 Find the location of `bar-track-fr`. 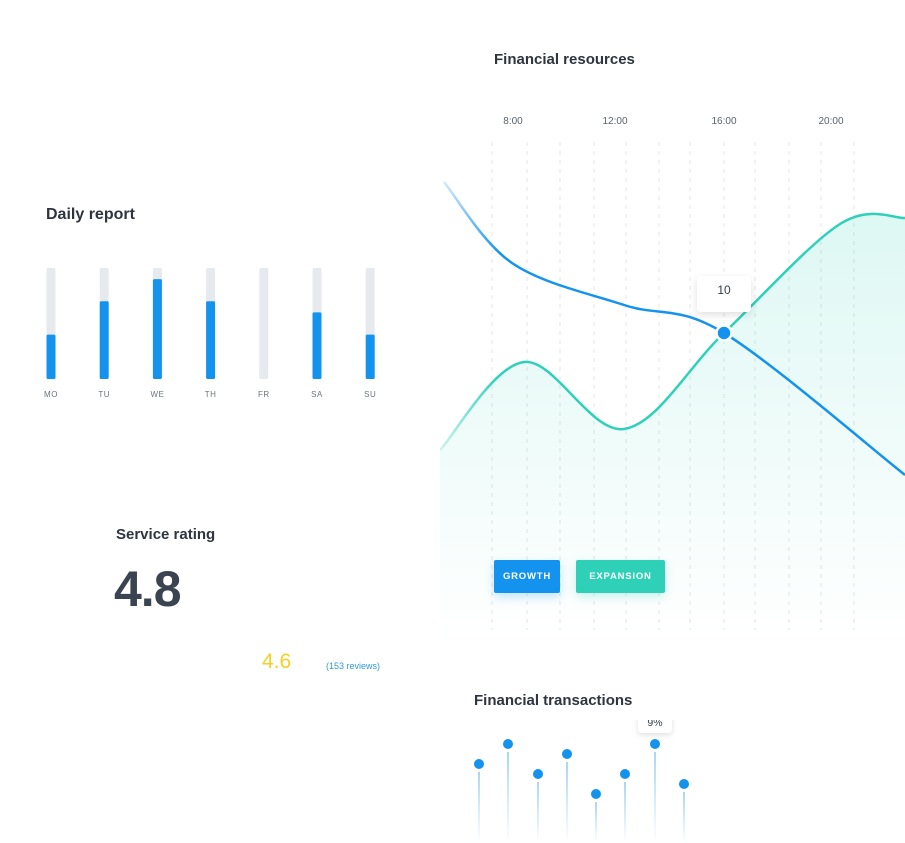

bar-track-fr is located at coordinates (264, 323).